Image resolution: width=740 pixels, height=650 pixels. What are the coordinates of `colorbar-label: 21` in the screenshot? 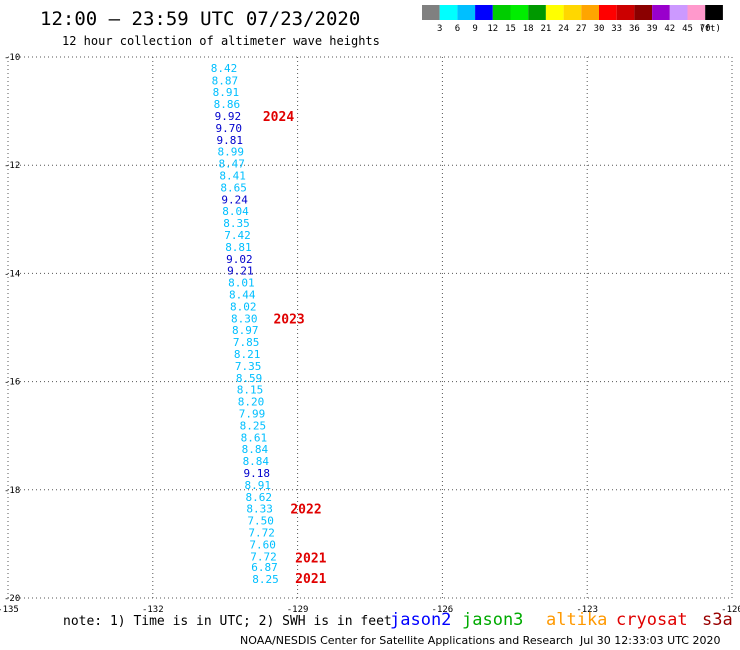 It's located at (545, 29).